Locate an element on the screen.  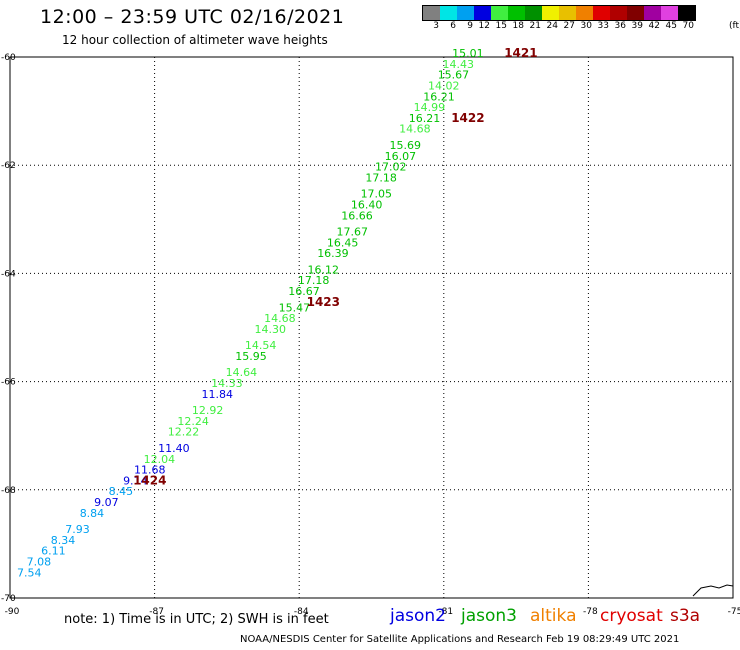
legend-label-36: 36 is located at coordinates (620, 26).